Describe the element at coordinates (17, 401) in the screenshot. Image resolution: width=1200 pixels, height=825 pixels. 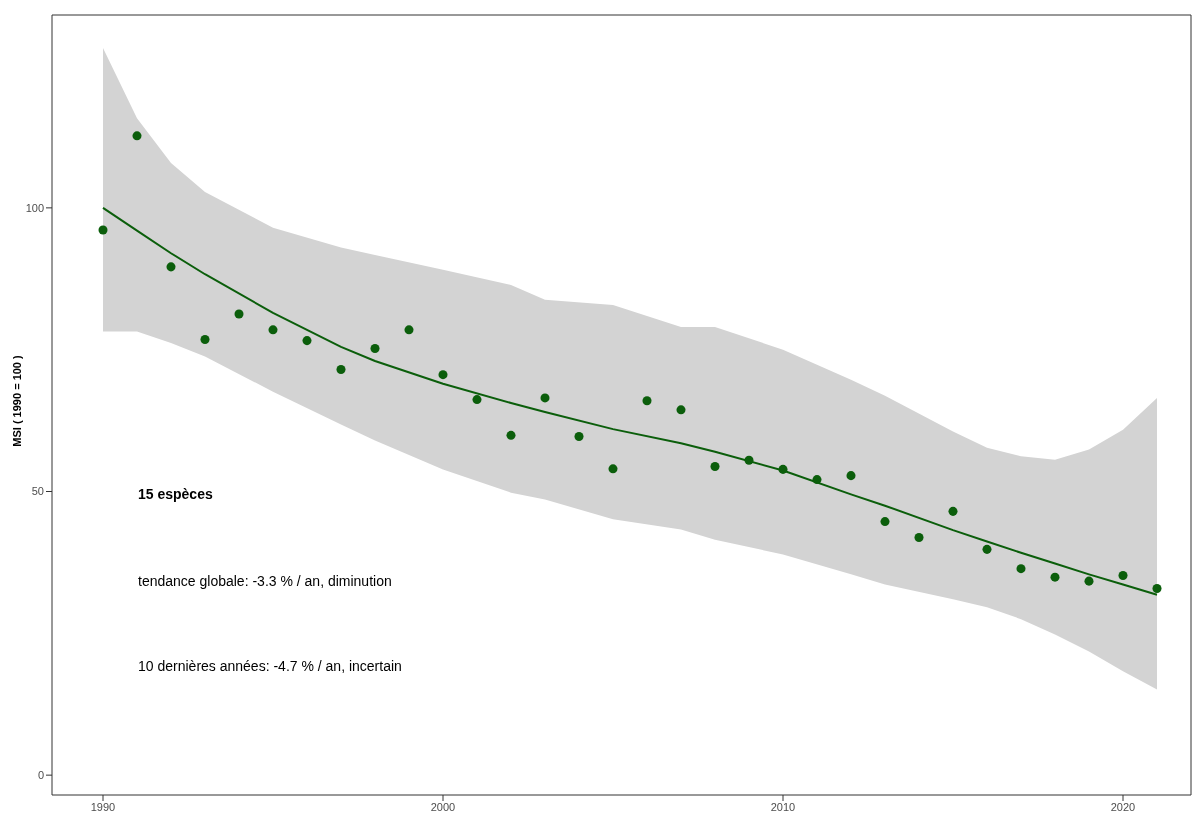
I see `y-axis-title: MSI ( 1990 = 100 )` at that location.